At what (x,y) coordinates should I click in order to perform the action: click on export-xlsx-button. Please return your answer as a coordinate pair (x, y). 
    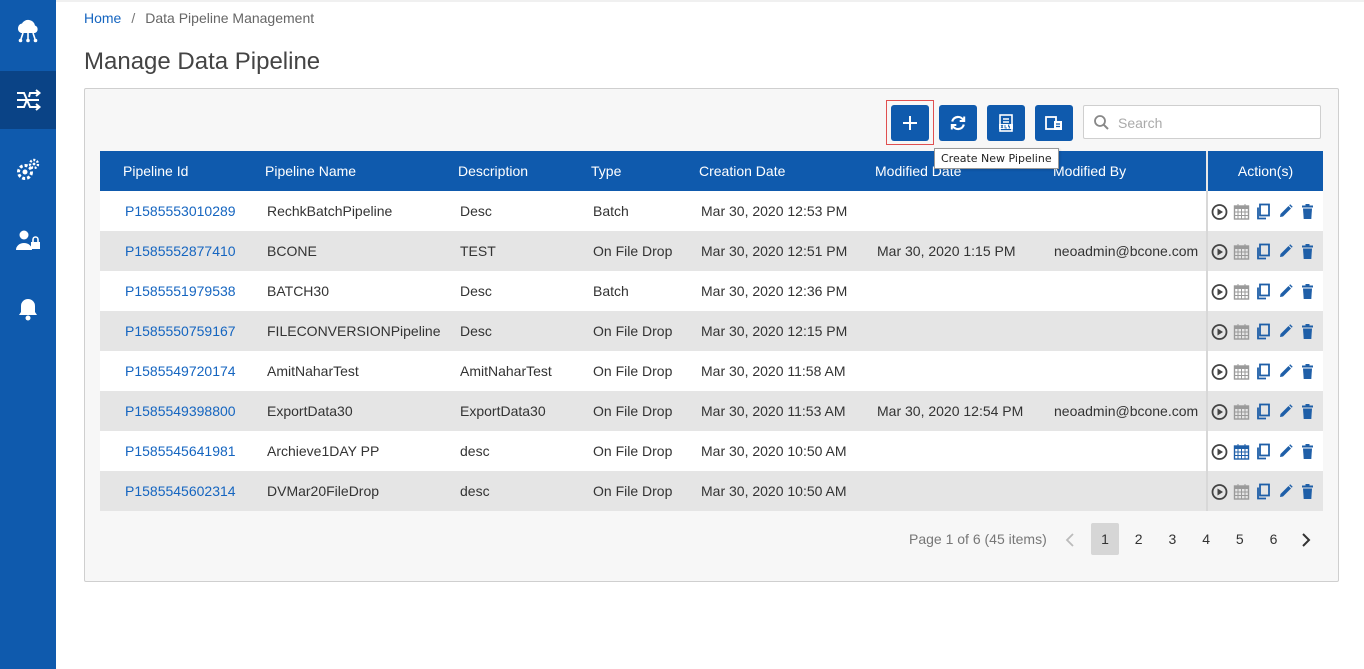
    Looking at the image, I should click on (1006, 123).